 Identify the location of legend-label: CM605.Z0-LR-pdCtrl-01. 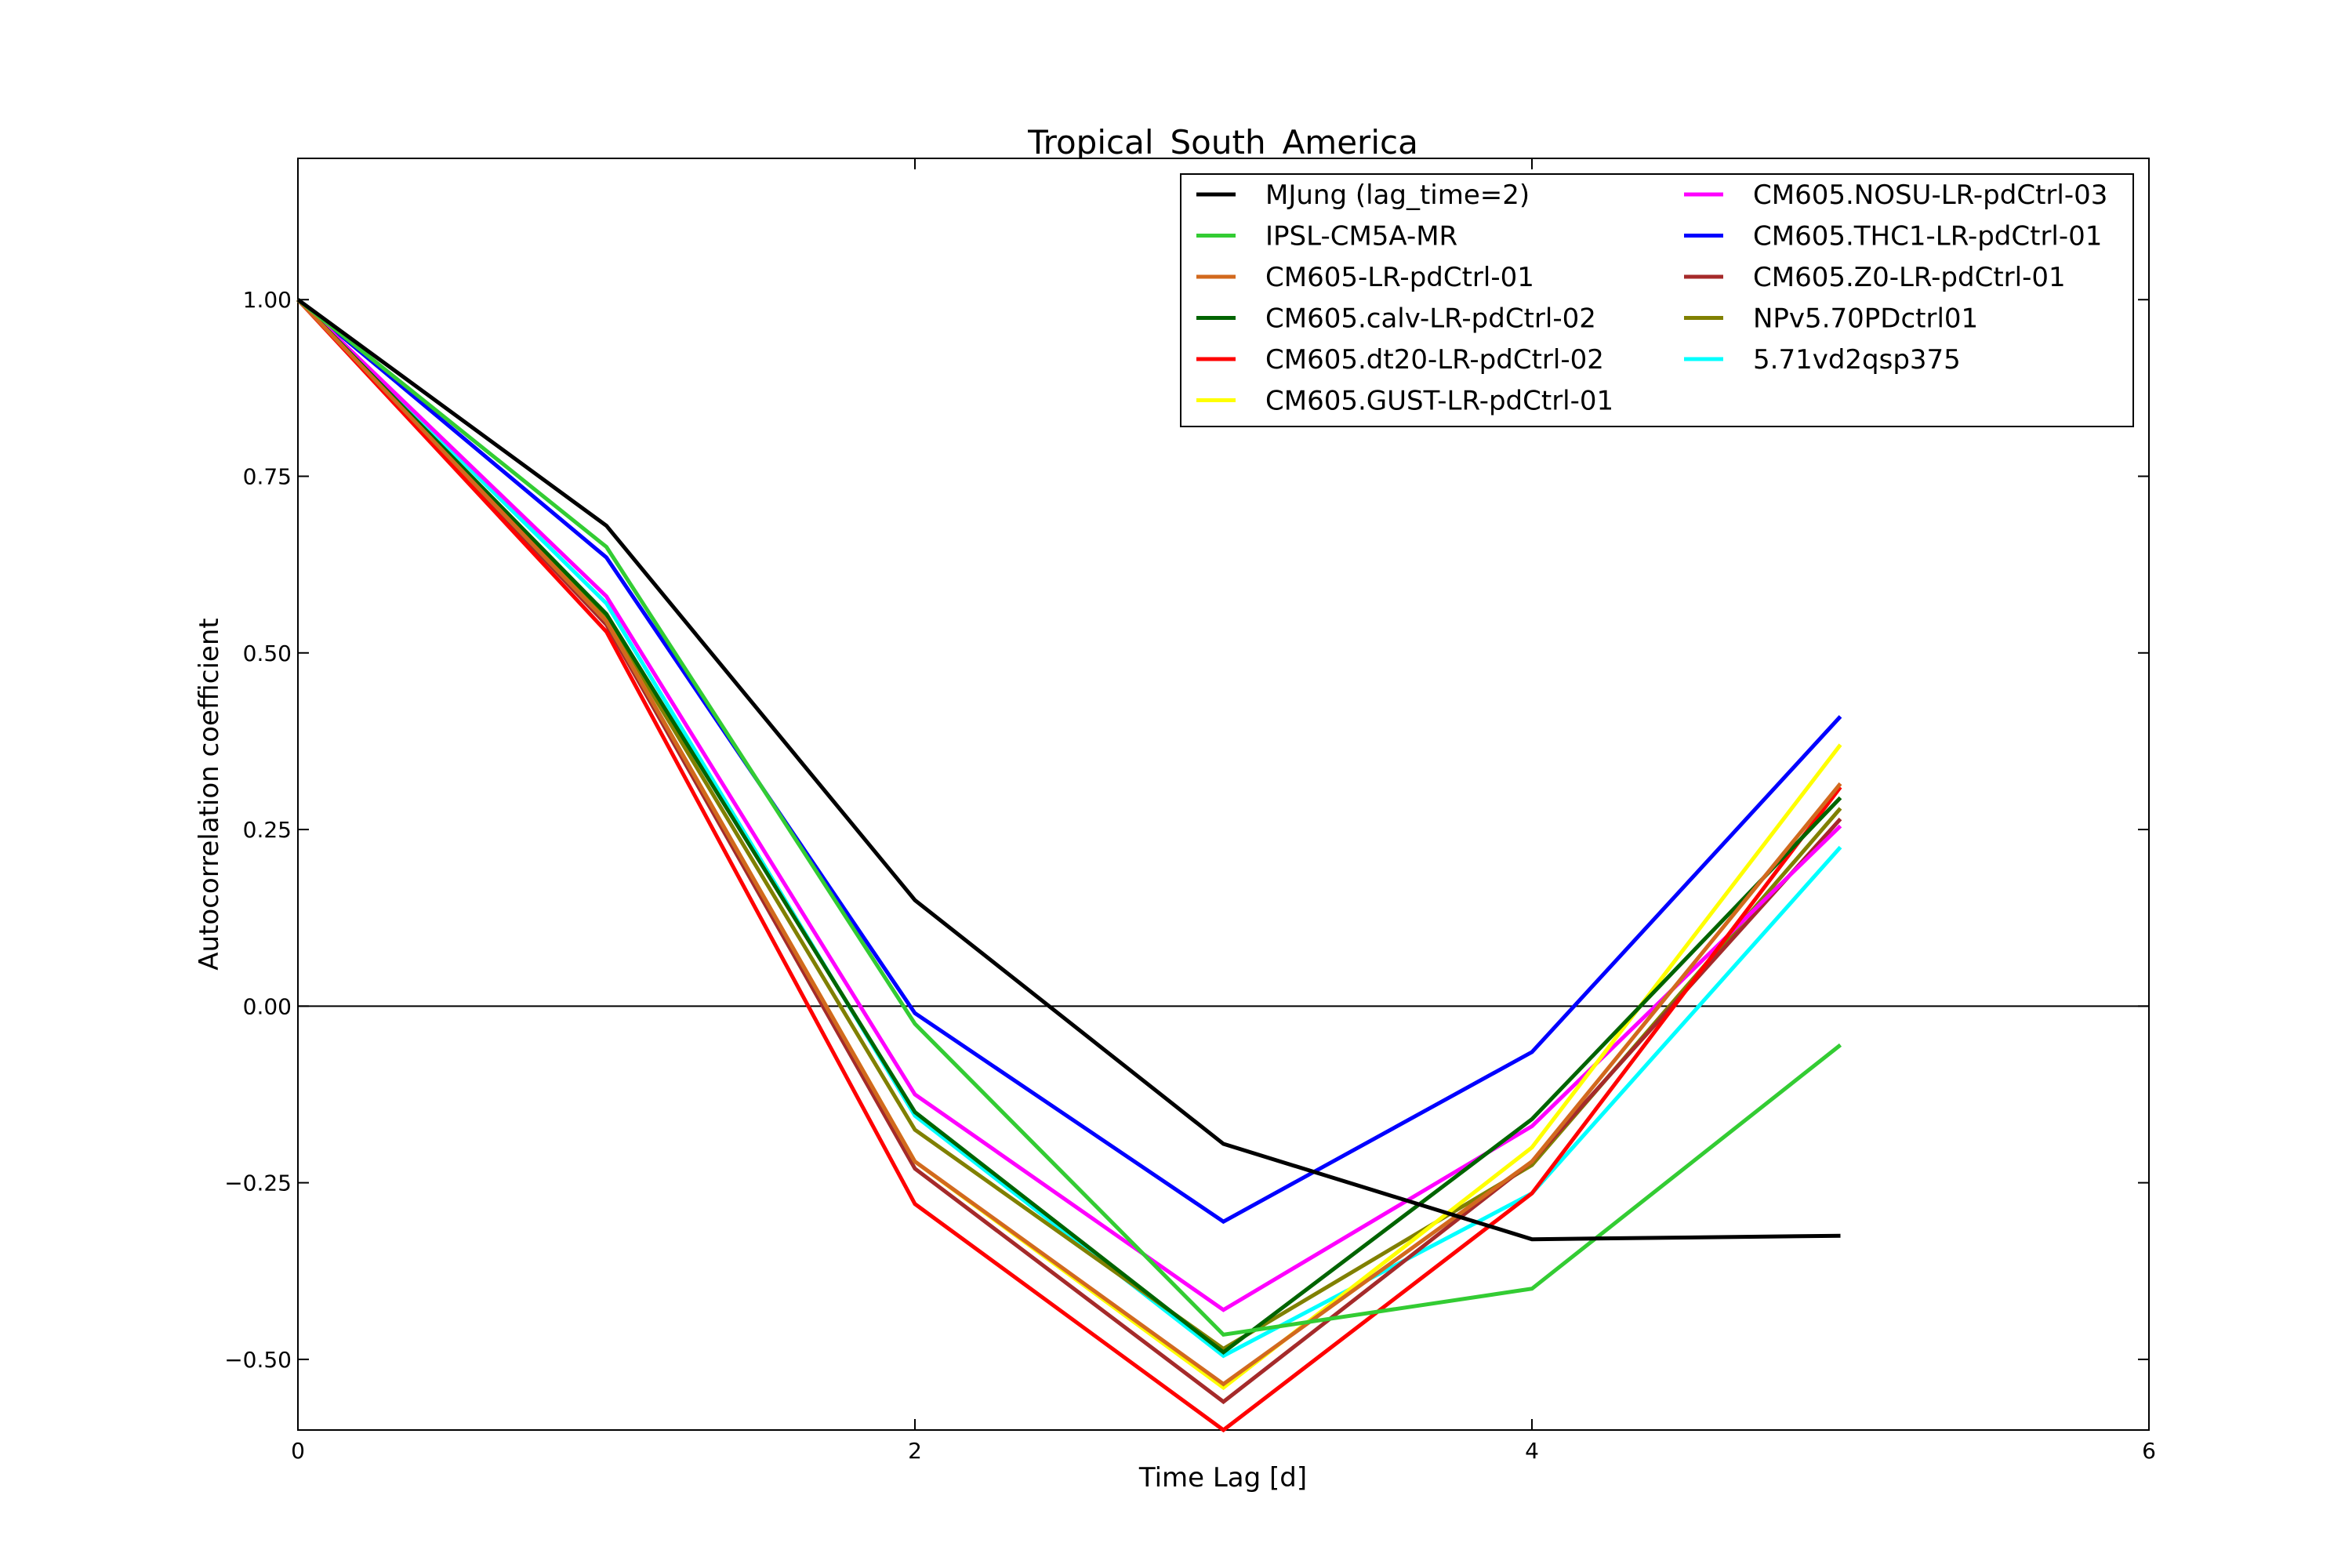
(1909, 277).